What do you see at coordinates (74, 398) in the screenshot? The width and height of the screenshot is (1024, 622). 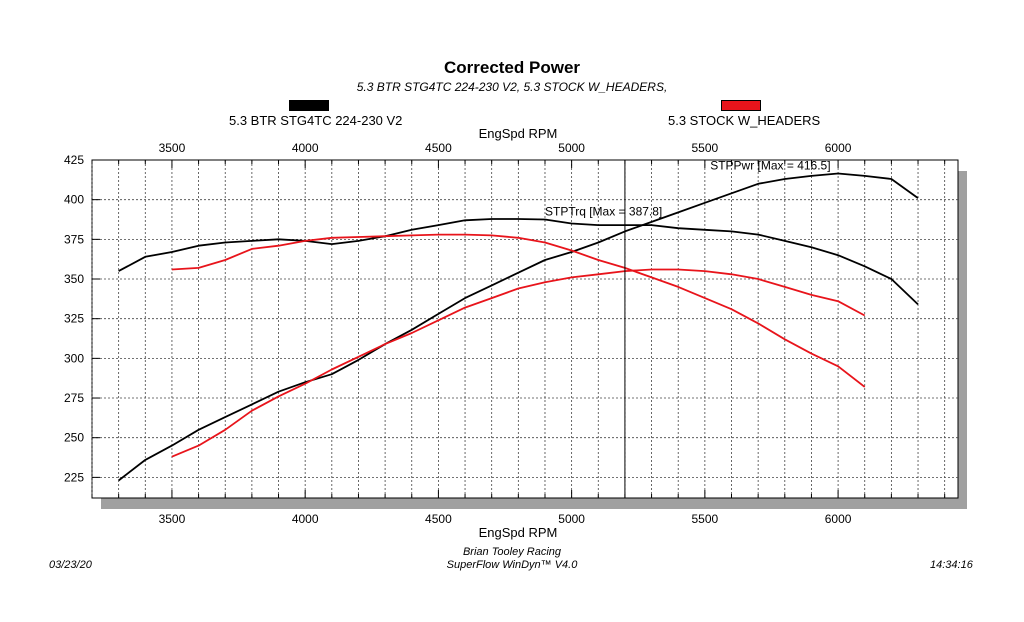 I see `y-tick-label: 275` at bounding box center [74, 398].